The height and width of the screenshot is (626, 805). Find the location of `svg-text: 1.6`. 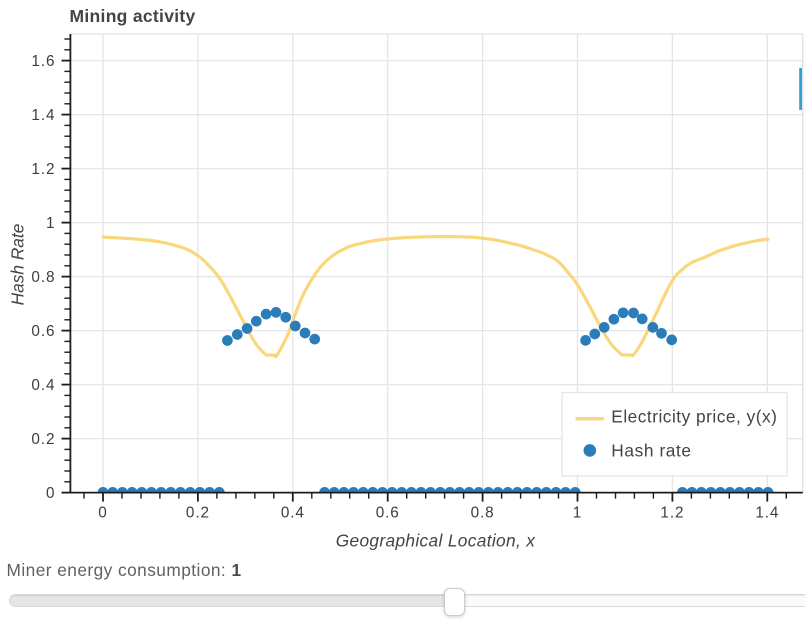

svg-text: 1.6 is located at coordinates (43, 61).